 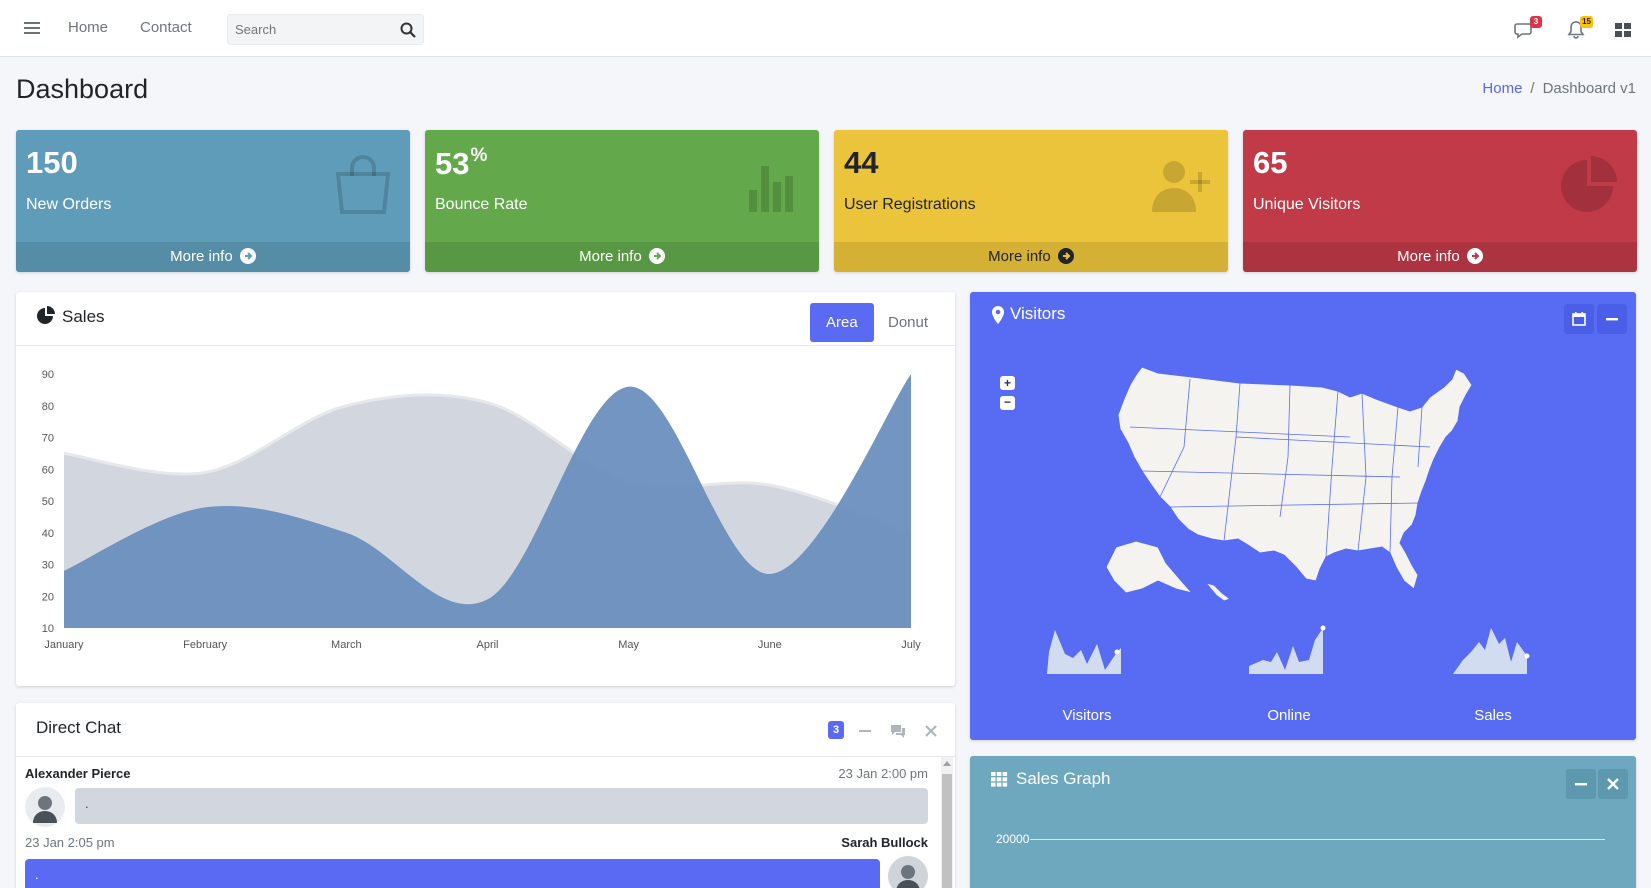 What do you see at coordinates (908, 322) in the screenshot?
I see `tab-donut: Donut` at bounding box center [908, 322].